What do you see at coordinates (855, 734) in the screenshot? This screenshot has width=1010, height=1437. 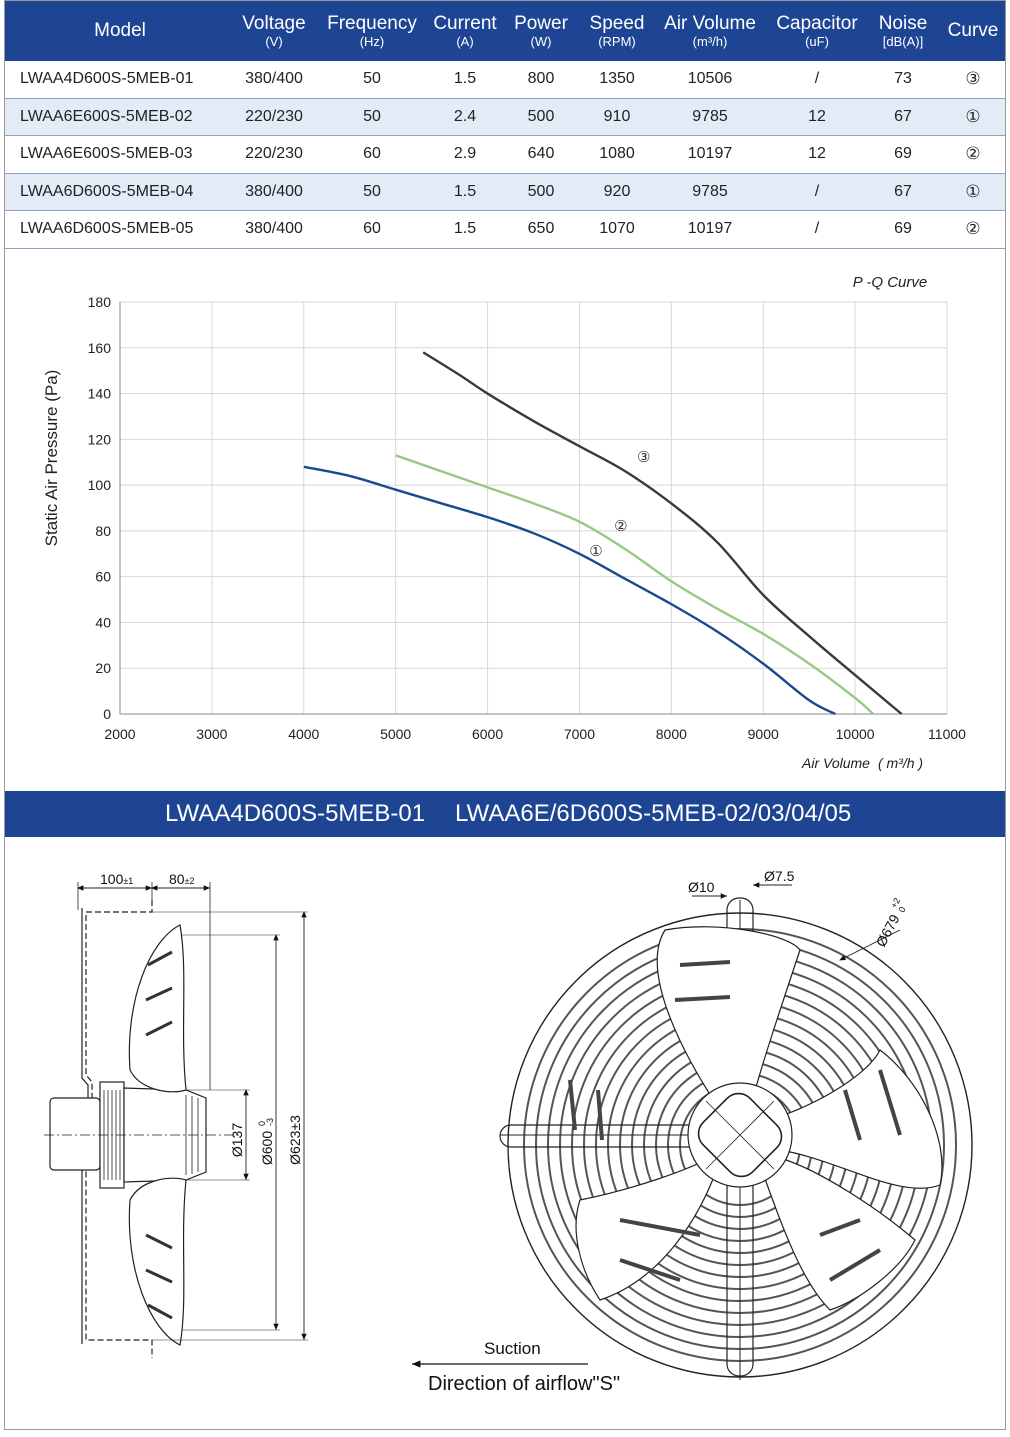 I see `x-tick-label: 10000` at bounding box center [855, 734].